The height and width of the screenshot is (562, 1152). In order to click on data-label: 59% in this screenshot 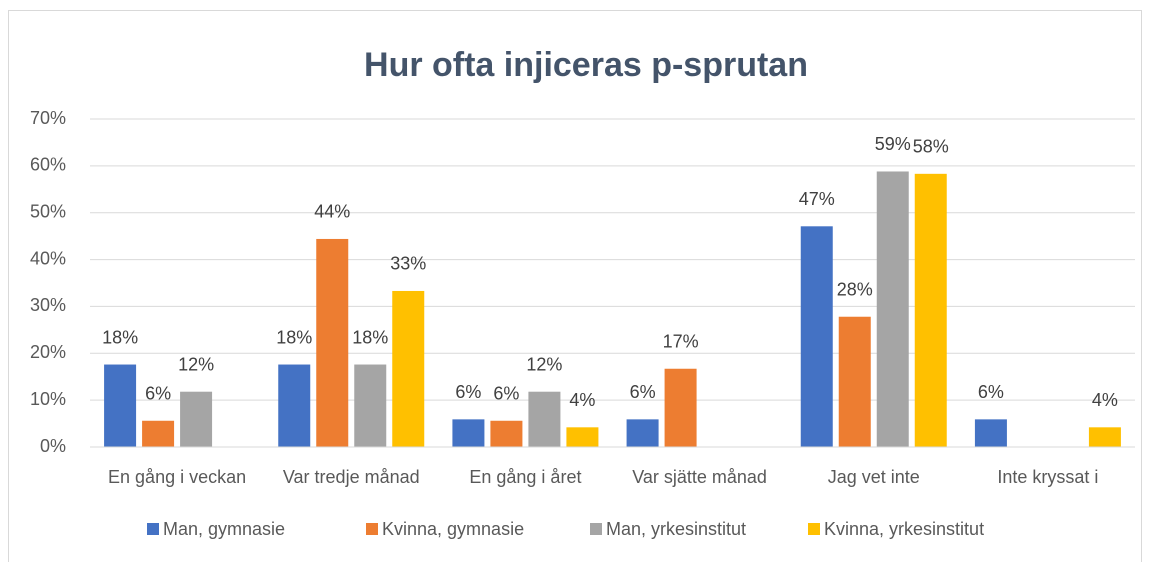, I will do `click(893, 144)`.